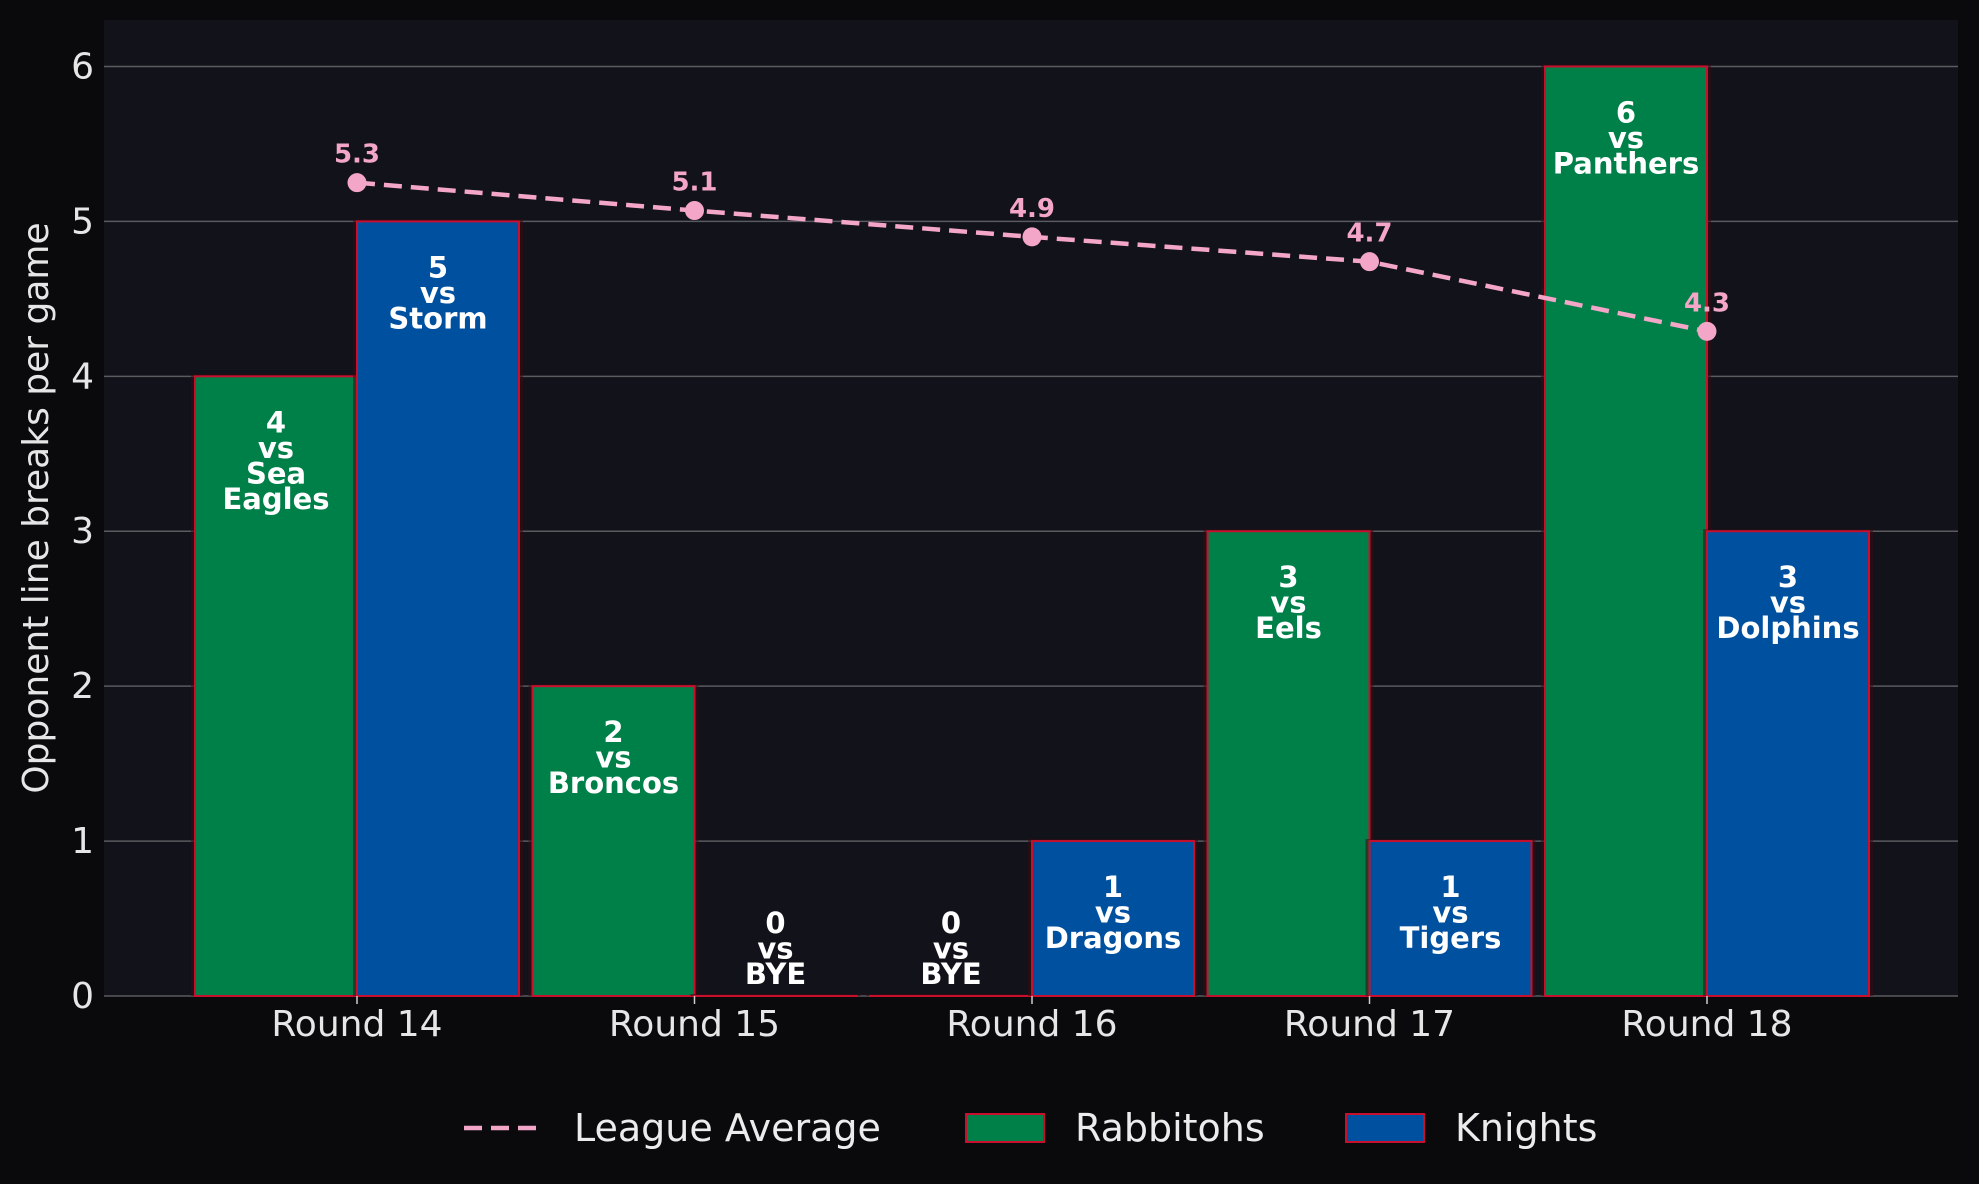 Image resolution: width=1979 pixels, height=1184 pixels. I want to click on bar-label-line: Tigers, so click(1451, 938).